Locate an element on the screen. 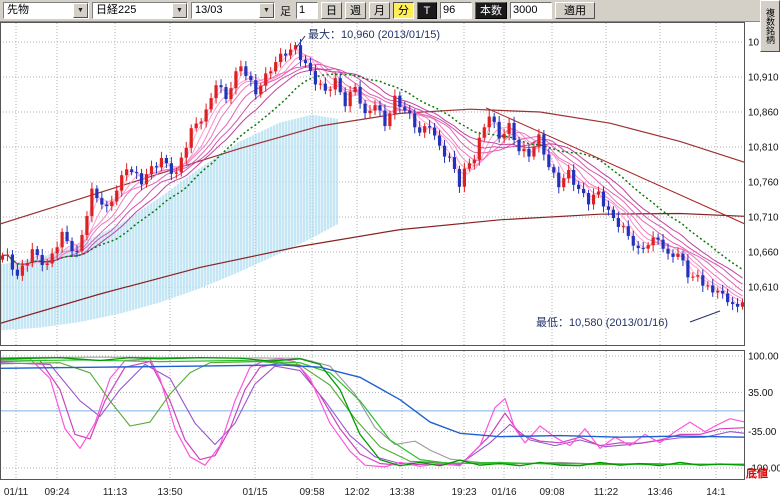 This screenshot has height=501, width=780. time-axis-label: 11:22 is located at coordinates (606, 492).